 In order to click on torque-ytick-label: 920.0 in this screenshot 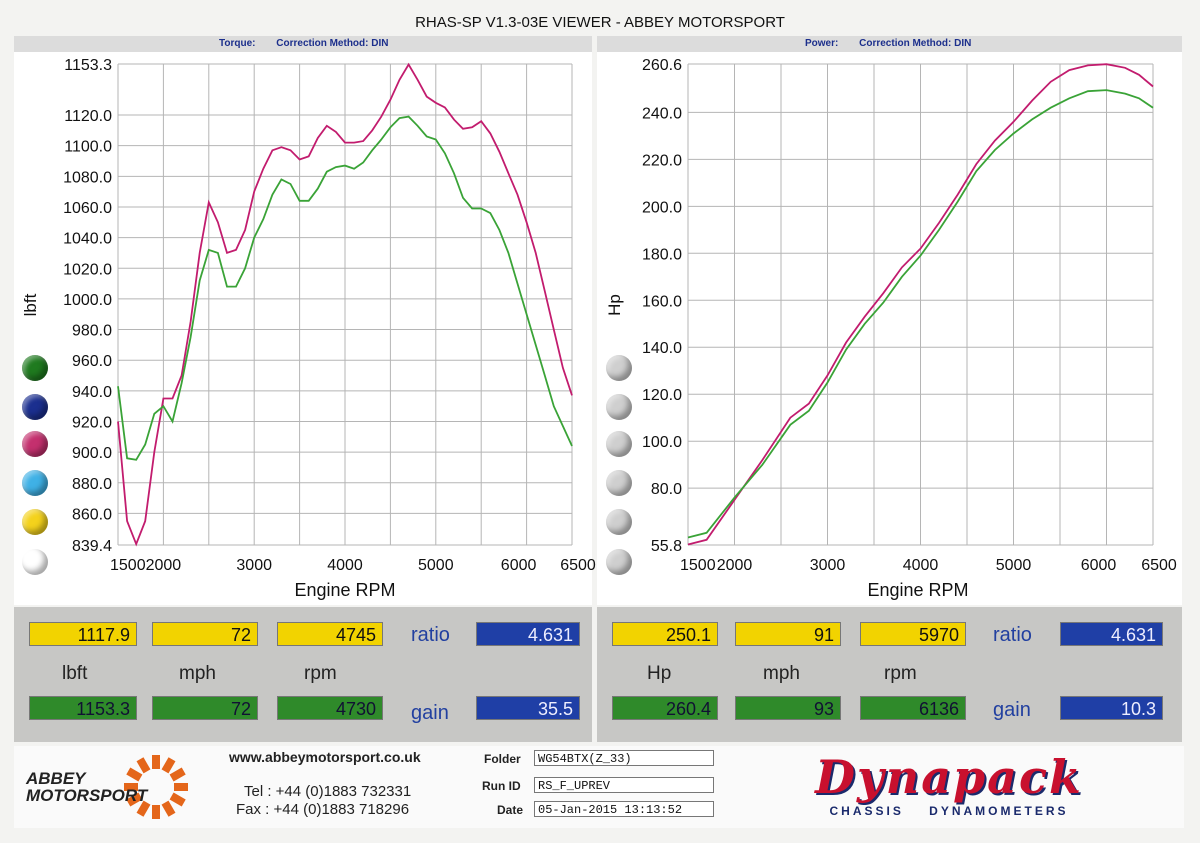, I will do `click(92, 422)`.